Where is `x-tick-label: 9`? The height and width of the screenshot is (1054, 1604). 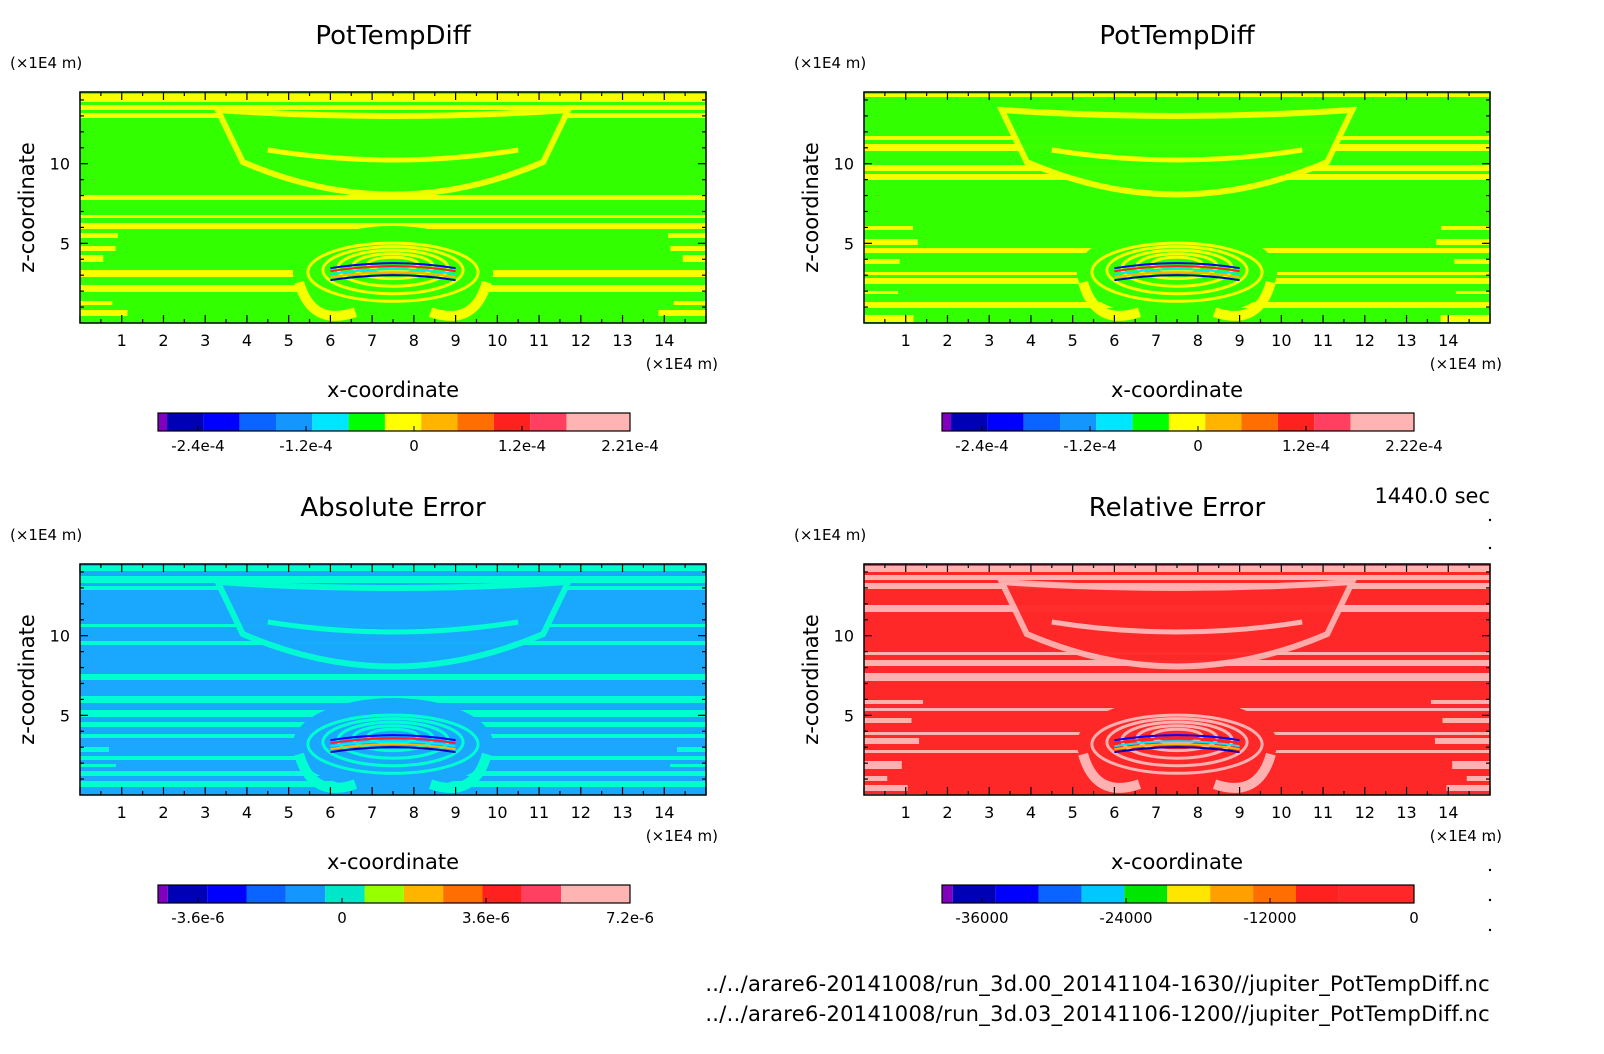
x-tick-label: 9 is located at coordinates (1240, 812).